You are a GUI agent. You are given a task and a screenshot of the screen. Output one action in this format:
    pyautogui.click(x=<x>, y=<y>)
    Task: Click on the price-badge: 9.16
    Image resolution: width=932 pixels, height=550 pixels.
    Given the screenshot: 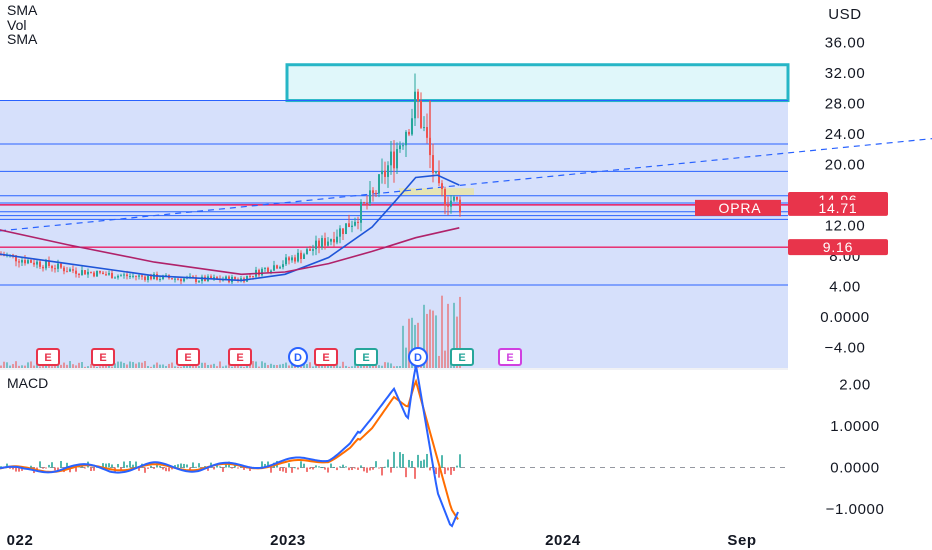 What is the action you would take?
    pyautogui.click(x=838, y=247)
    